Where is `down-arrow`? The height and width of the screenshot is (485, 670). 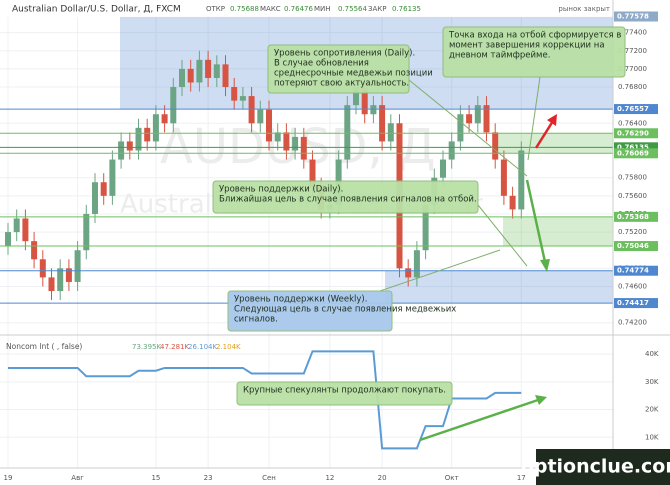 down-arrow is located at coordinates (536, 221).